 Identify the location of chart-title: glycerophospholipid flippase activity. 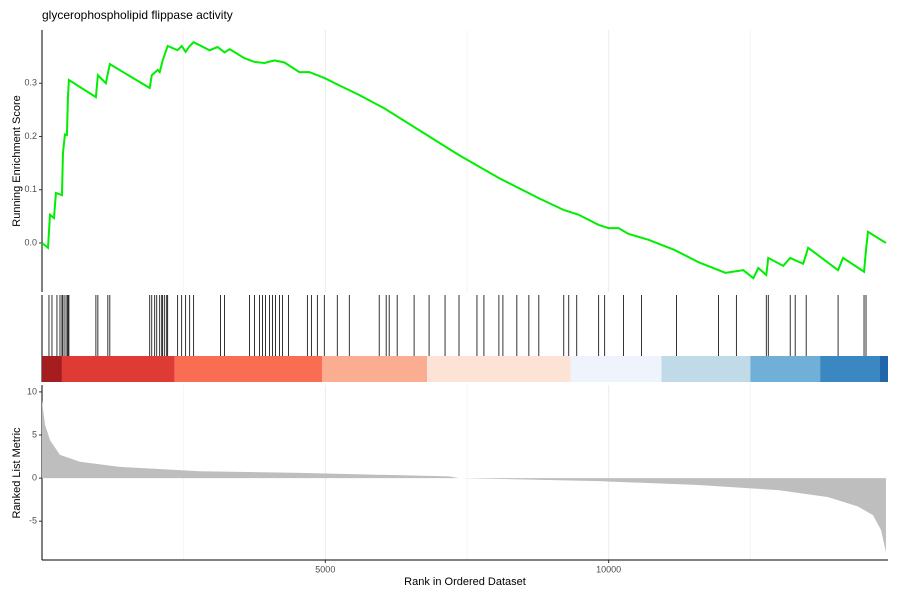
(137, 15).